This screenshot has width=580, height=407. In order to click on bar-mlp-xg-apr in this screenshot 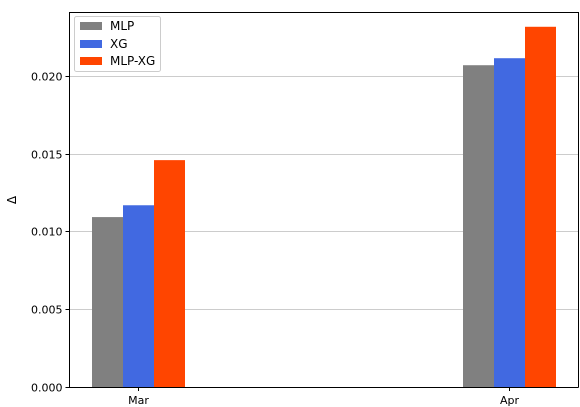, I will do `click(540, 206)`.